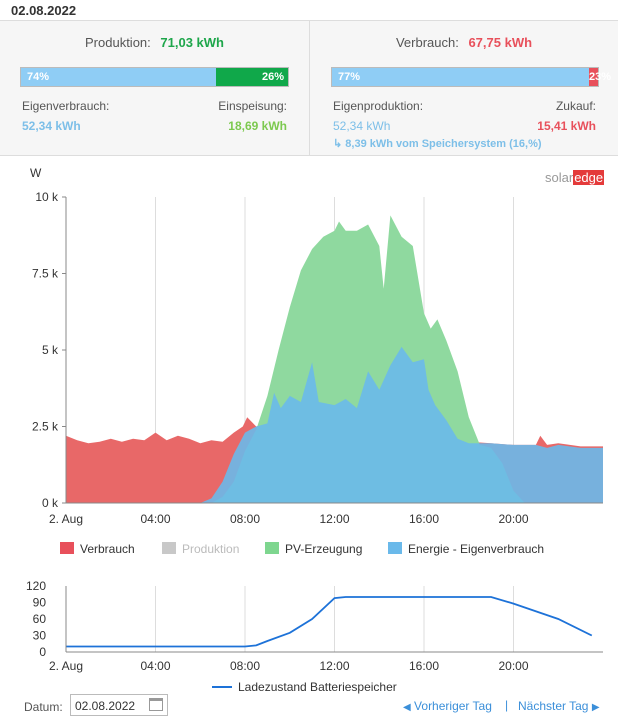 This screenshot has height=724, width=618. Describe the element at coordinates (43, 707) in the screenshot. I see `date-label: Datum:` at that location.